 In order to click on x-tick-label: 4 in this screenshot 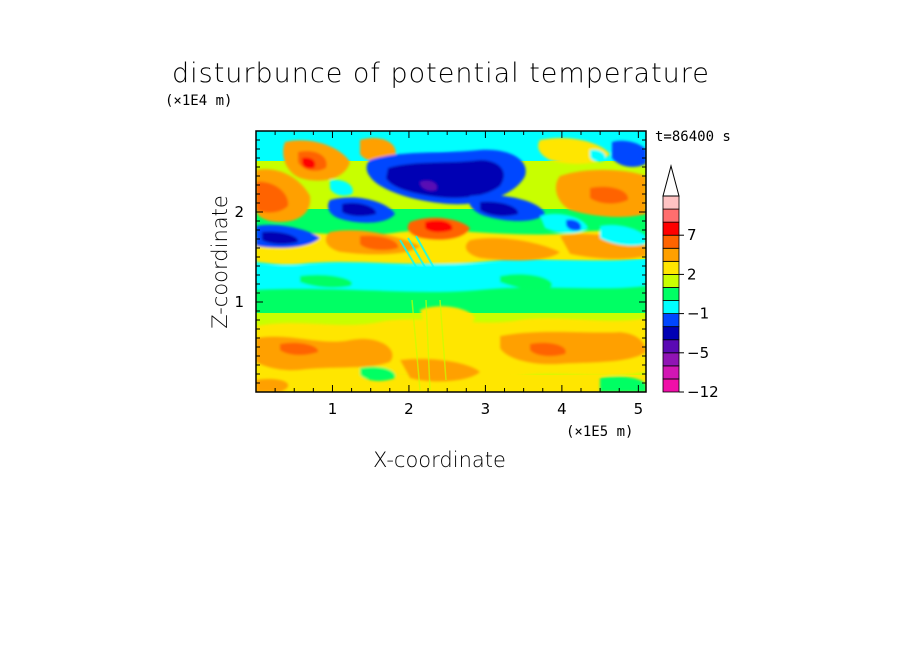, I will do `click(562, 409)`.